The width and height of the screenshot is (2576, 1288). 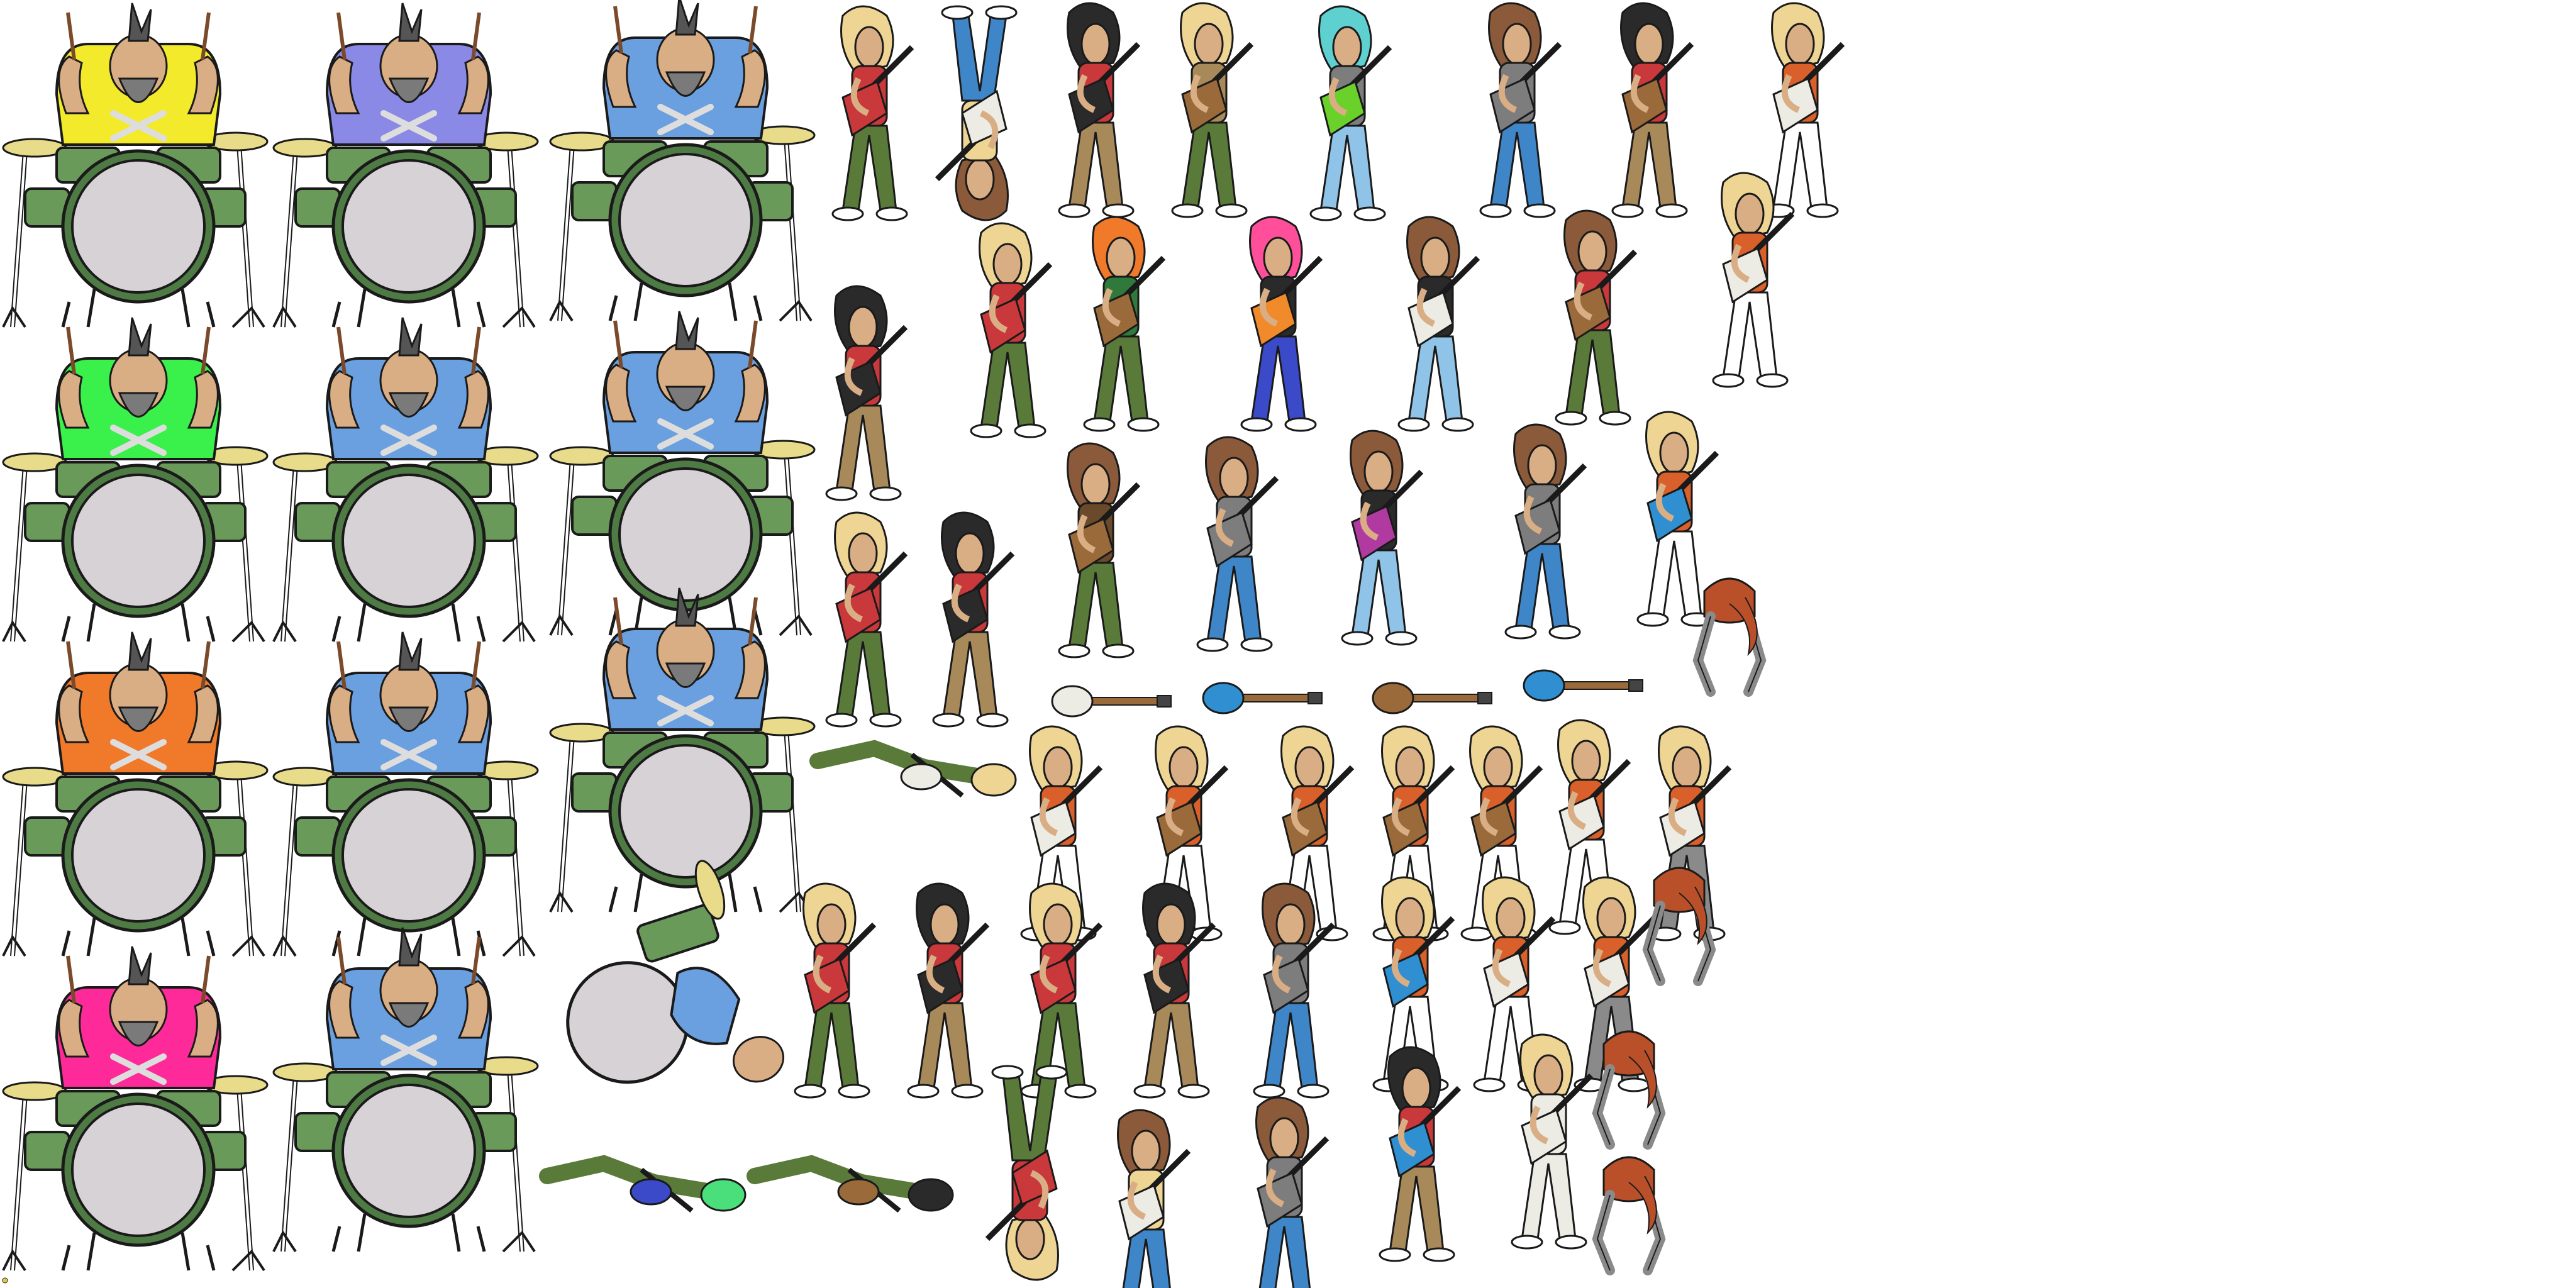 What do you see at coordinates (675, 972) in the screenshot?
I see `drum-kit-fallen-frame` at bounding box center [675, 972].